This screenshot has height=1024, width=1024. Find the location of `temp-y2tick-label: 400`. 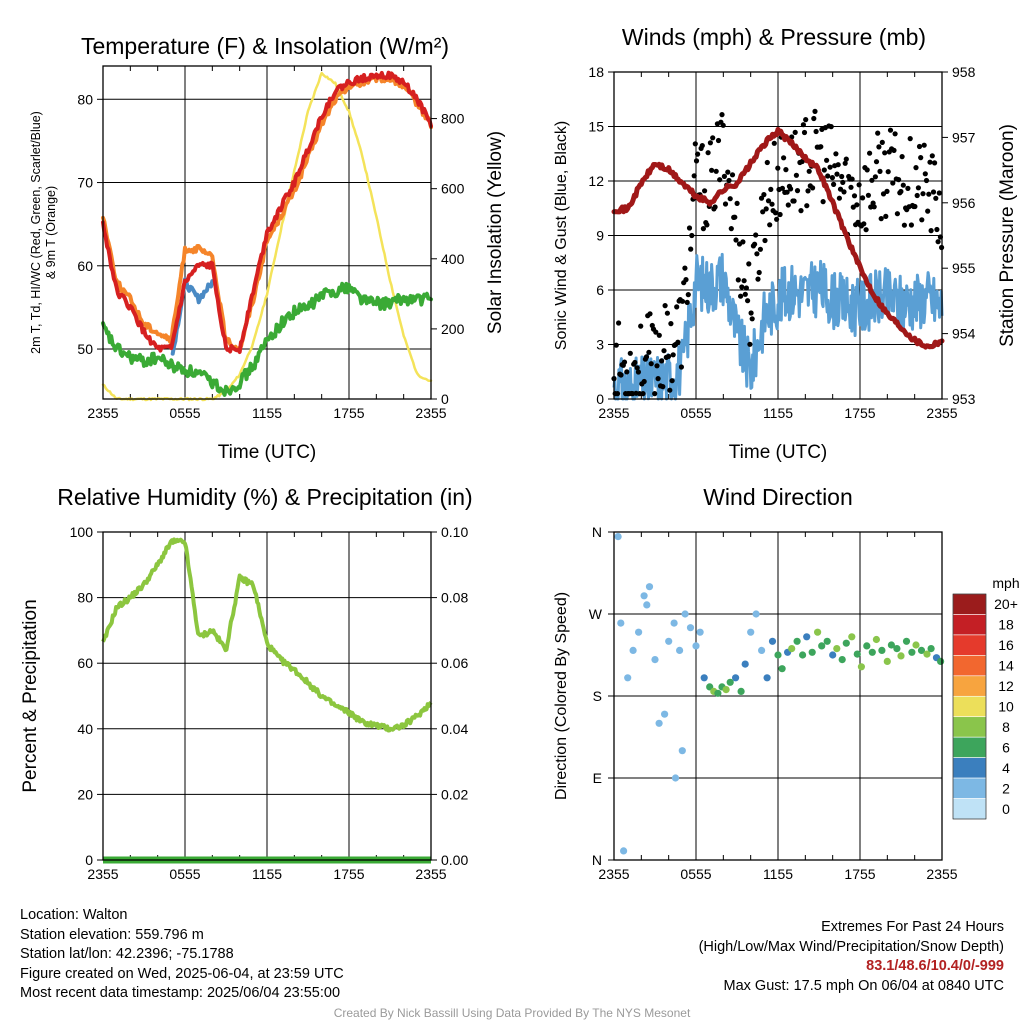

temp-y2tick-label: 400 is located at coordinates (453, 259).